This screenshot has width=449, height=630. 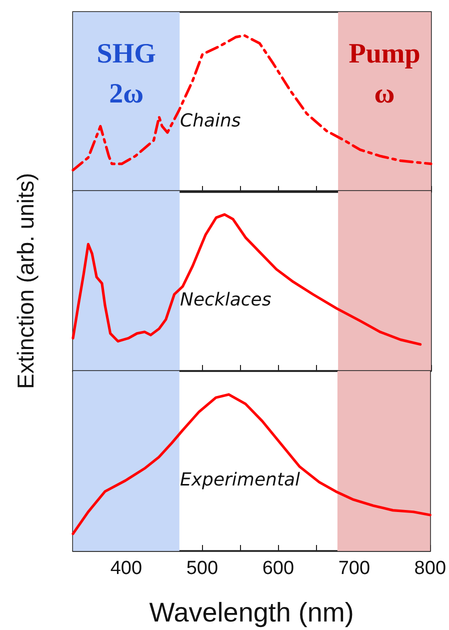 What do you see at coordinates (202, 568) in the screenshot?
I see `x-tick-label: 500` at bounding box center [202, 568].